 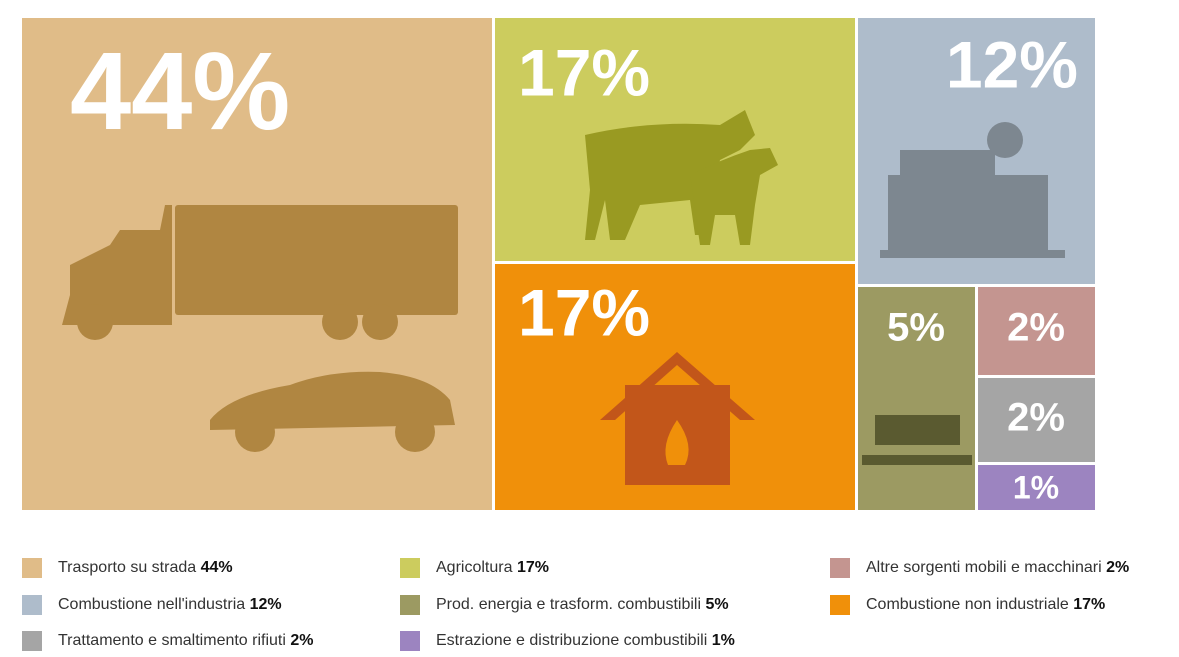 I want to click on legend-label: Agricoltura, so click(x=474, y=567).